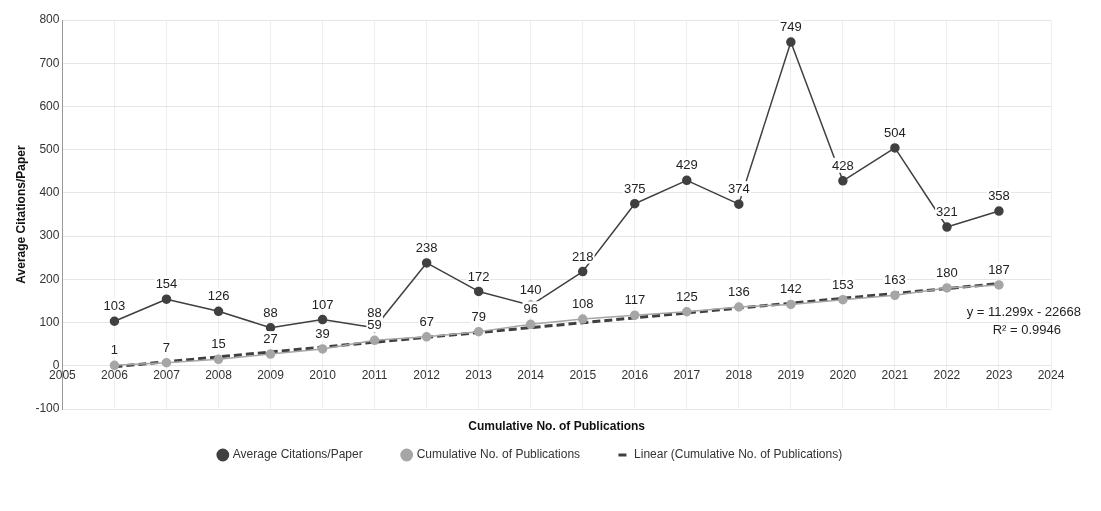  I want to click on data-label: 27, so click(270, 339).